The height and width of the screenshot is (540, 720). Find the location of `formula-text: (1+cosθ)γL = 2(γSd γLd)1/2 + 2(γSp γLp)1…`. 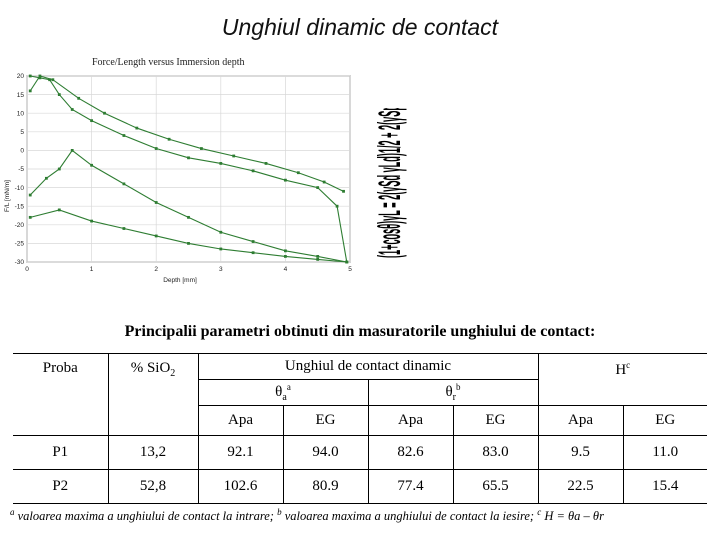

formula-text: (1+cosθ)γL = 2(γSd γLd)1/2 + 2(γSp γLp)1… is located at coordinates (390, 183).